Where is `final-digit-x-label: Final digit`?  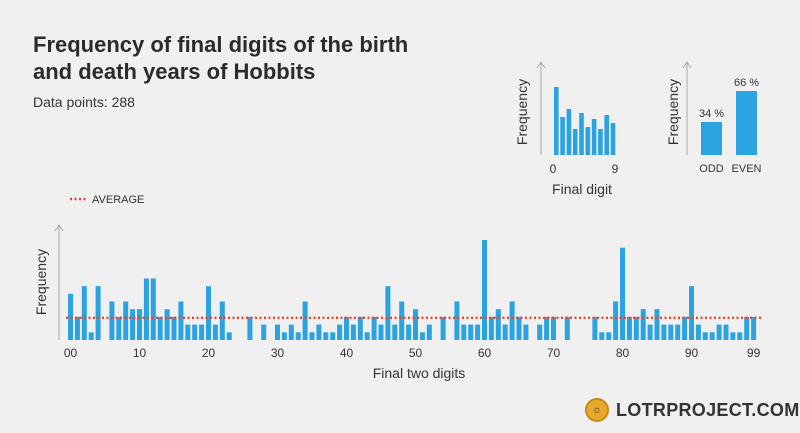
final-digit-x-label: Final digit is located at coordinates (582, 189).